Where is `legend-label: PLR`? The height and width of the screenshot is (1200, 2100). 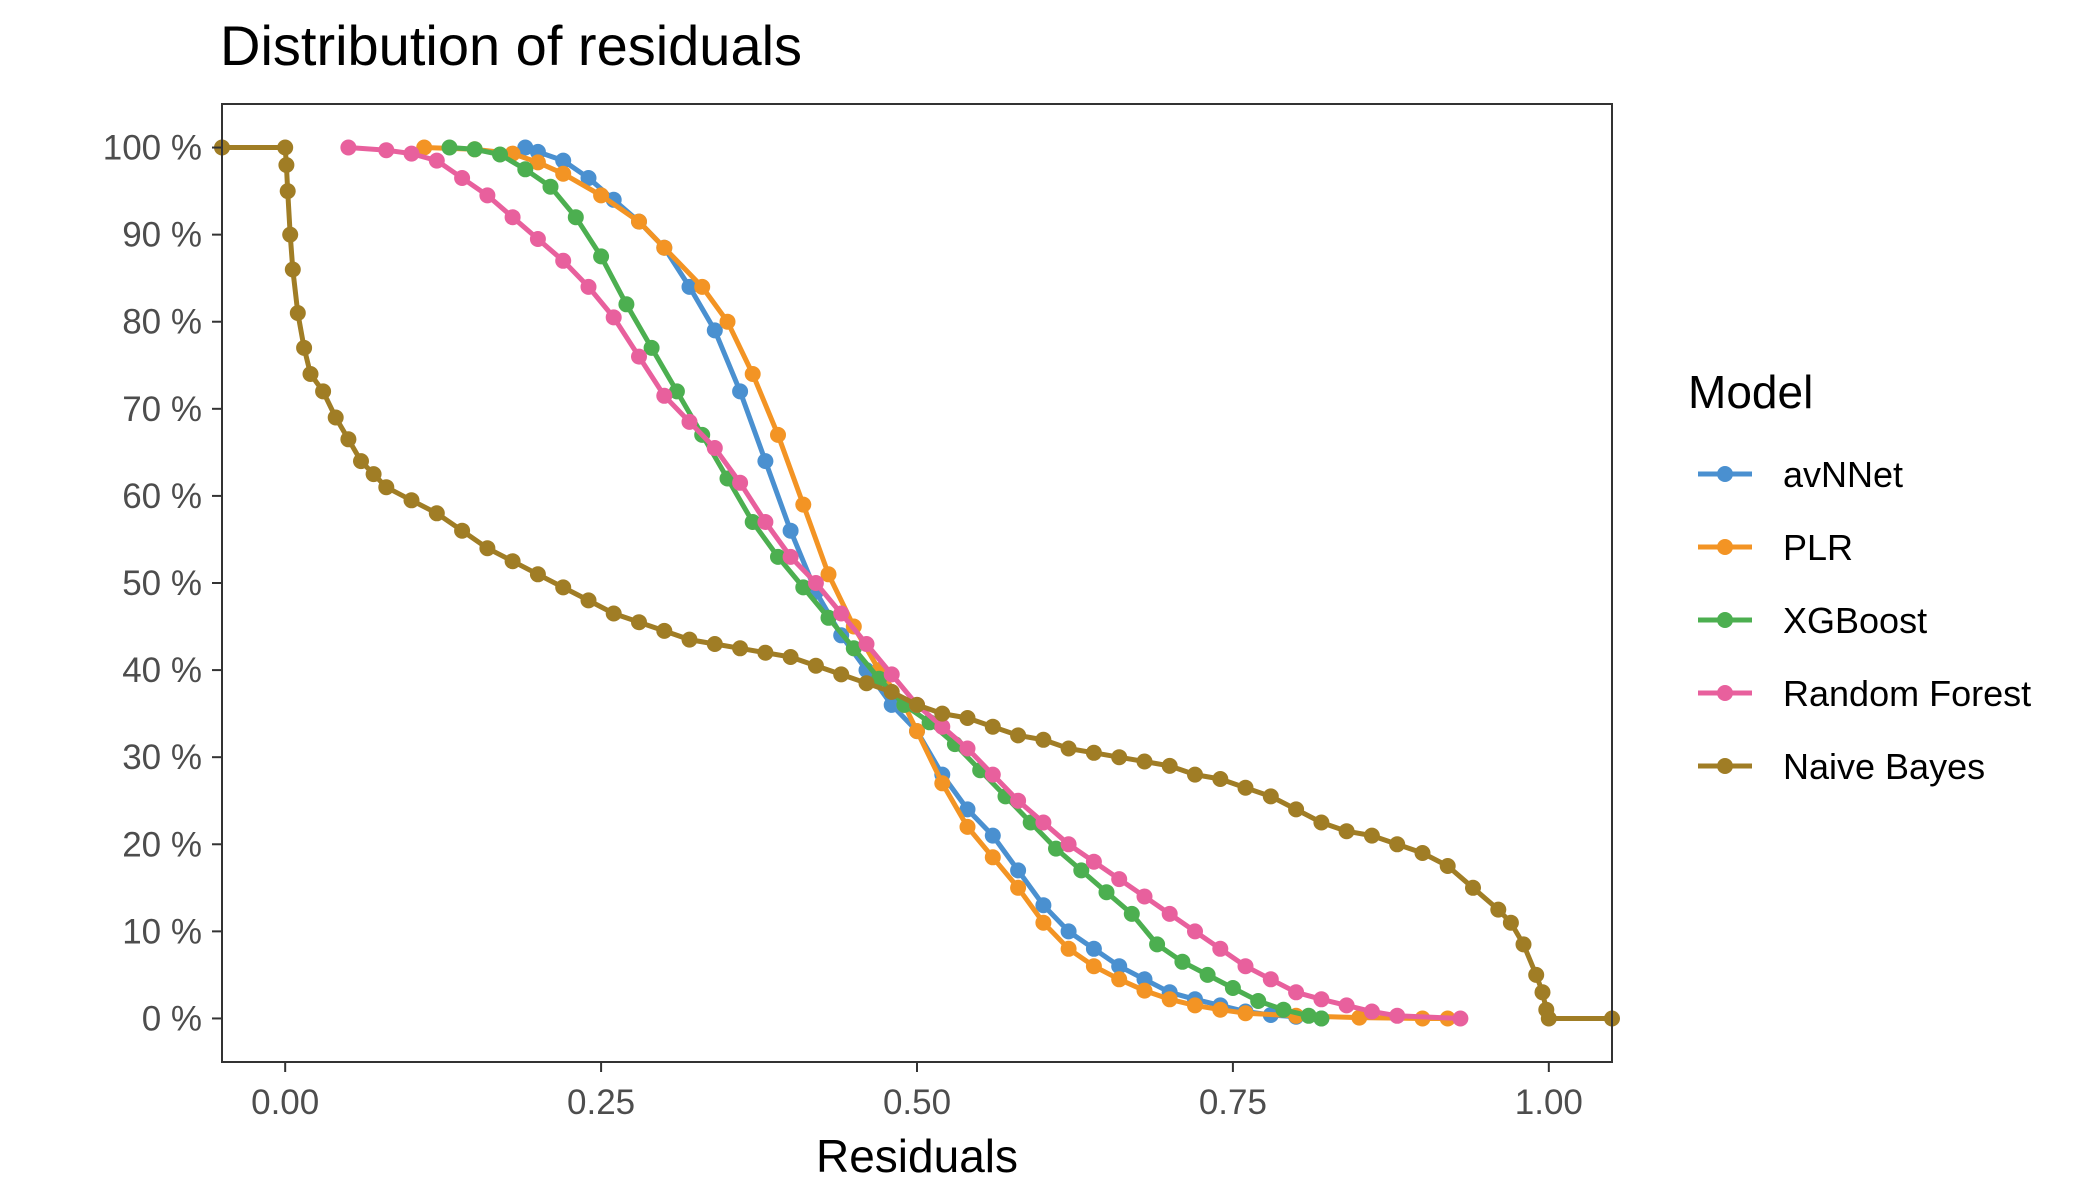 legend-label: PLR is located at coordinates (1818, 547).